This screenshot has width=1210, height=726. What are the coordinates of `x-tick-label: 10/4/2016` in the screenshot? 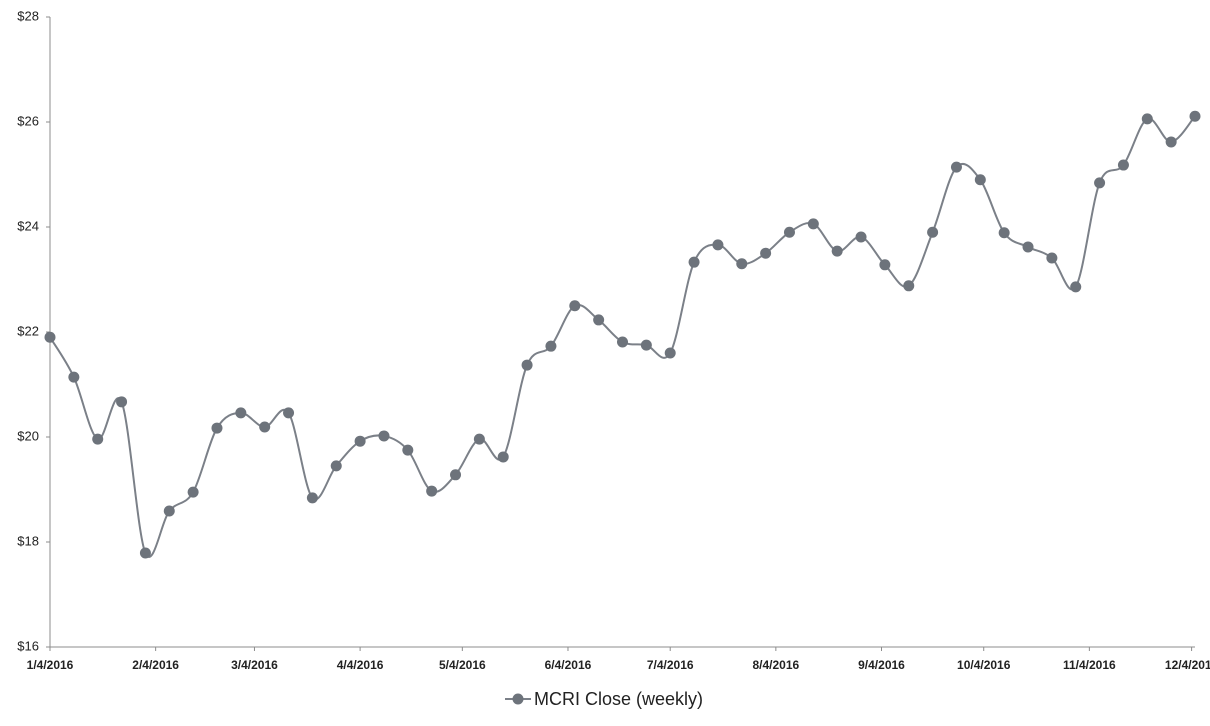 It's located at (984, 665).